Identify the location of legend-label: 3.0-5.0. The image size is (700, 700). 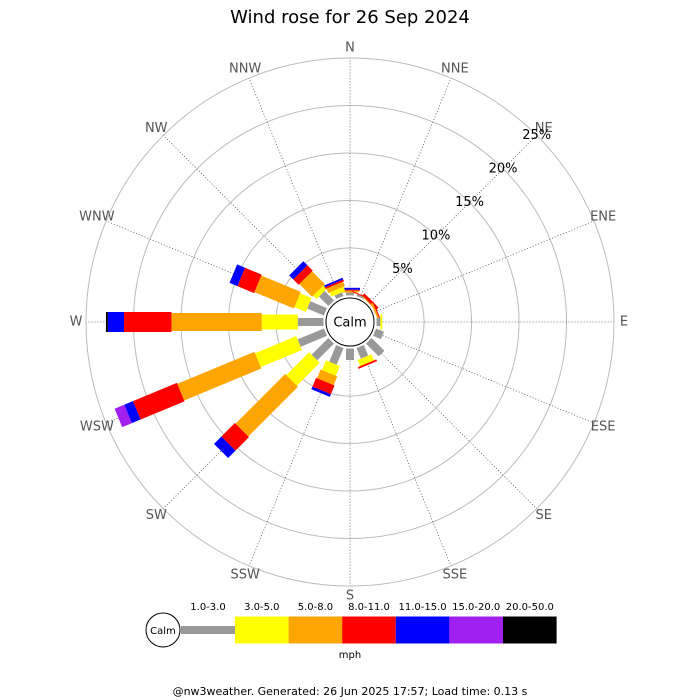
(261, 607).